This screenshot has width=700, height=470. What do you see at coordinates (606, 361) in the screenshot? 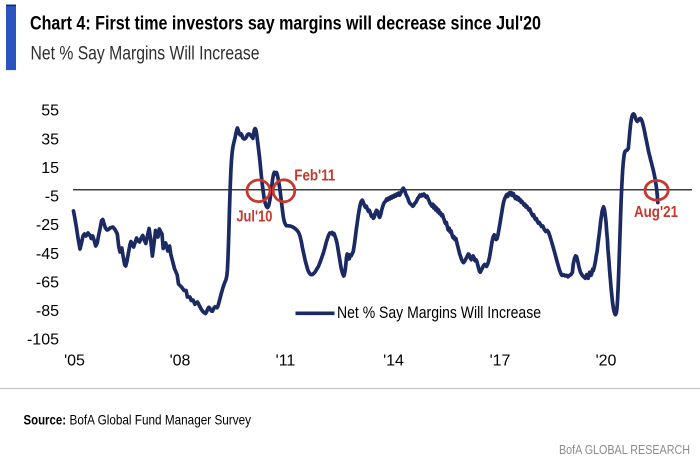
I see `svg-text: '20` at bounding box center [606, 361].